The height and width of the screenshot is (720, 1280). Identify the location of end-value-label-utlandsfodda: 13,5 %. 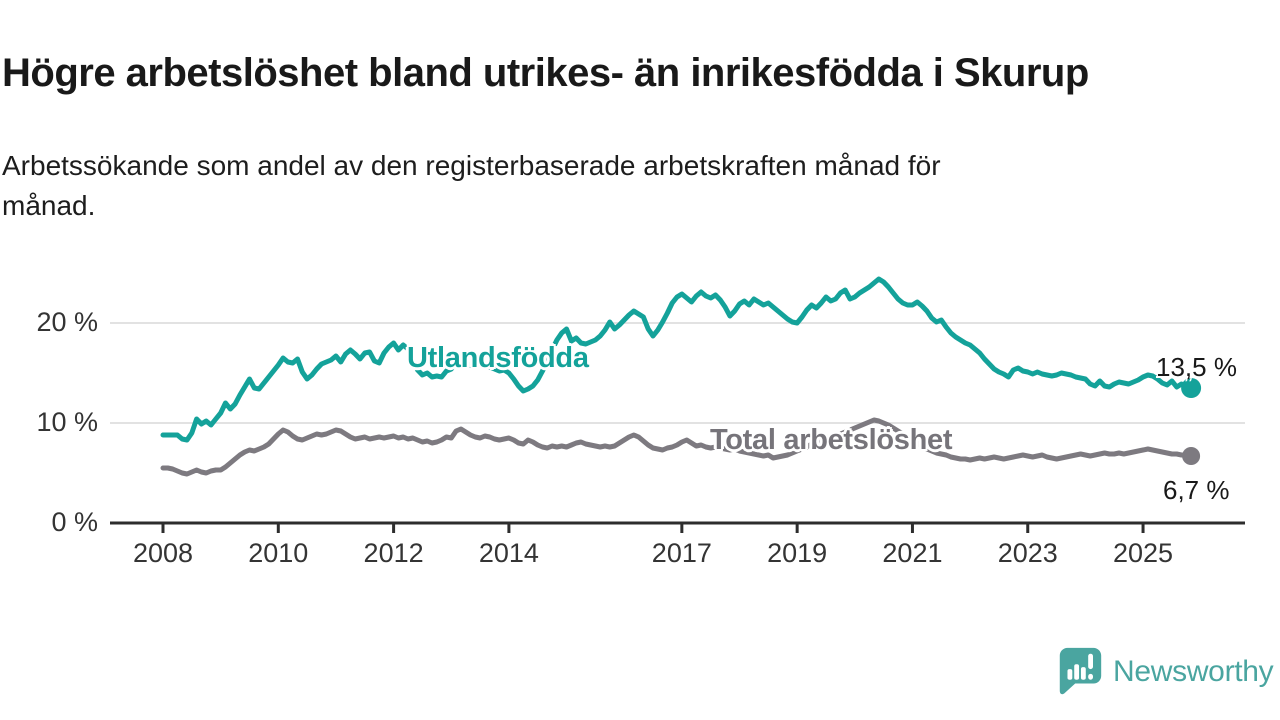
(1196, 367).